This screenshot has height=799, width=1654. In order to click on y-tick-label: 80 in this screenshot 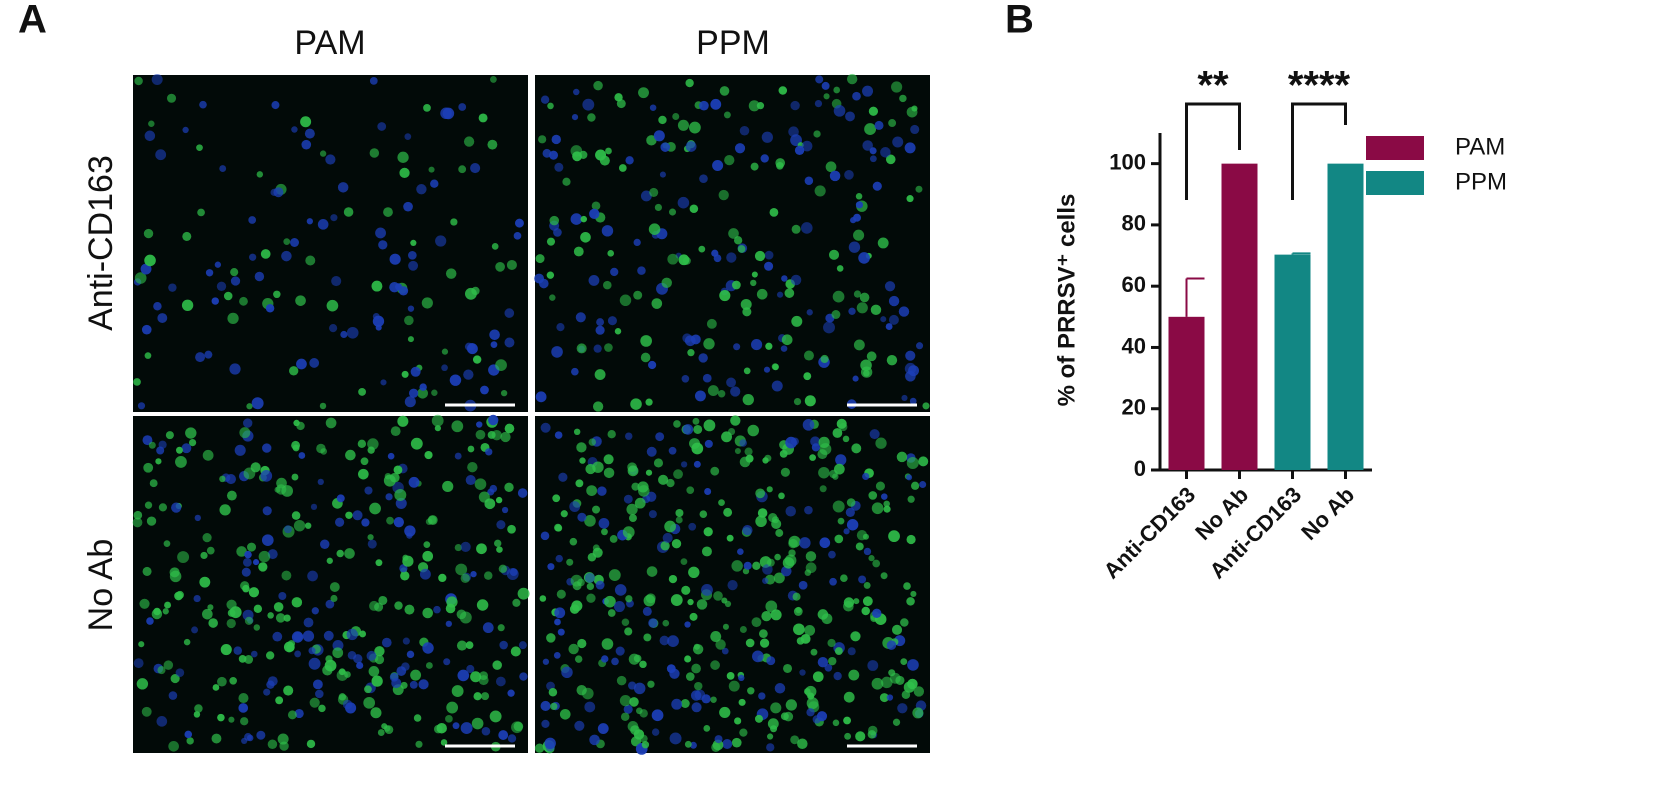, I will do `click(1134, 223)`.